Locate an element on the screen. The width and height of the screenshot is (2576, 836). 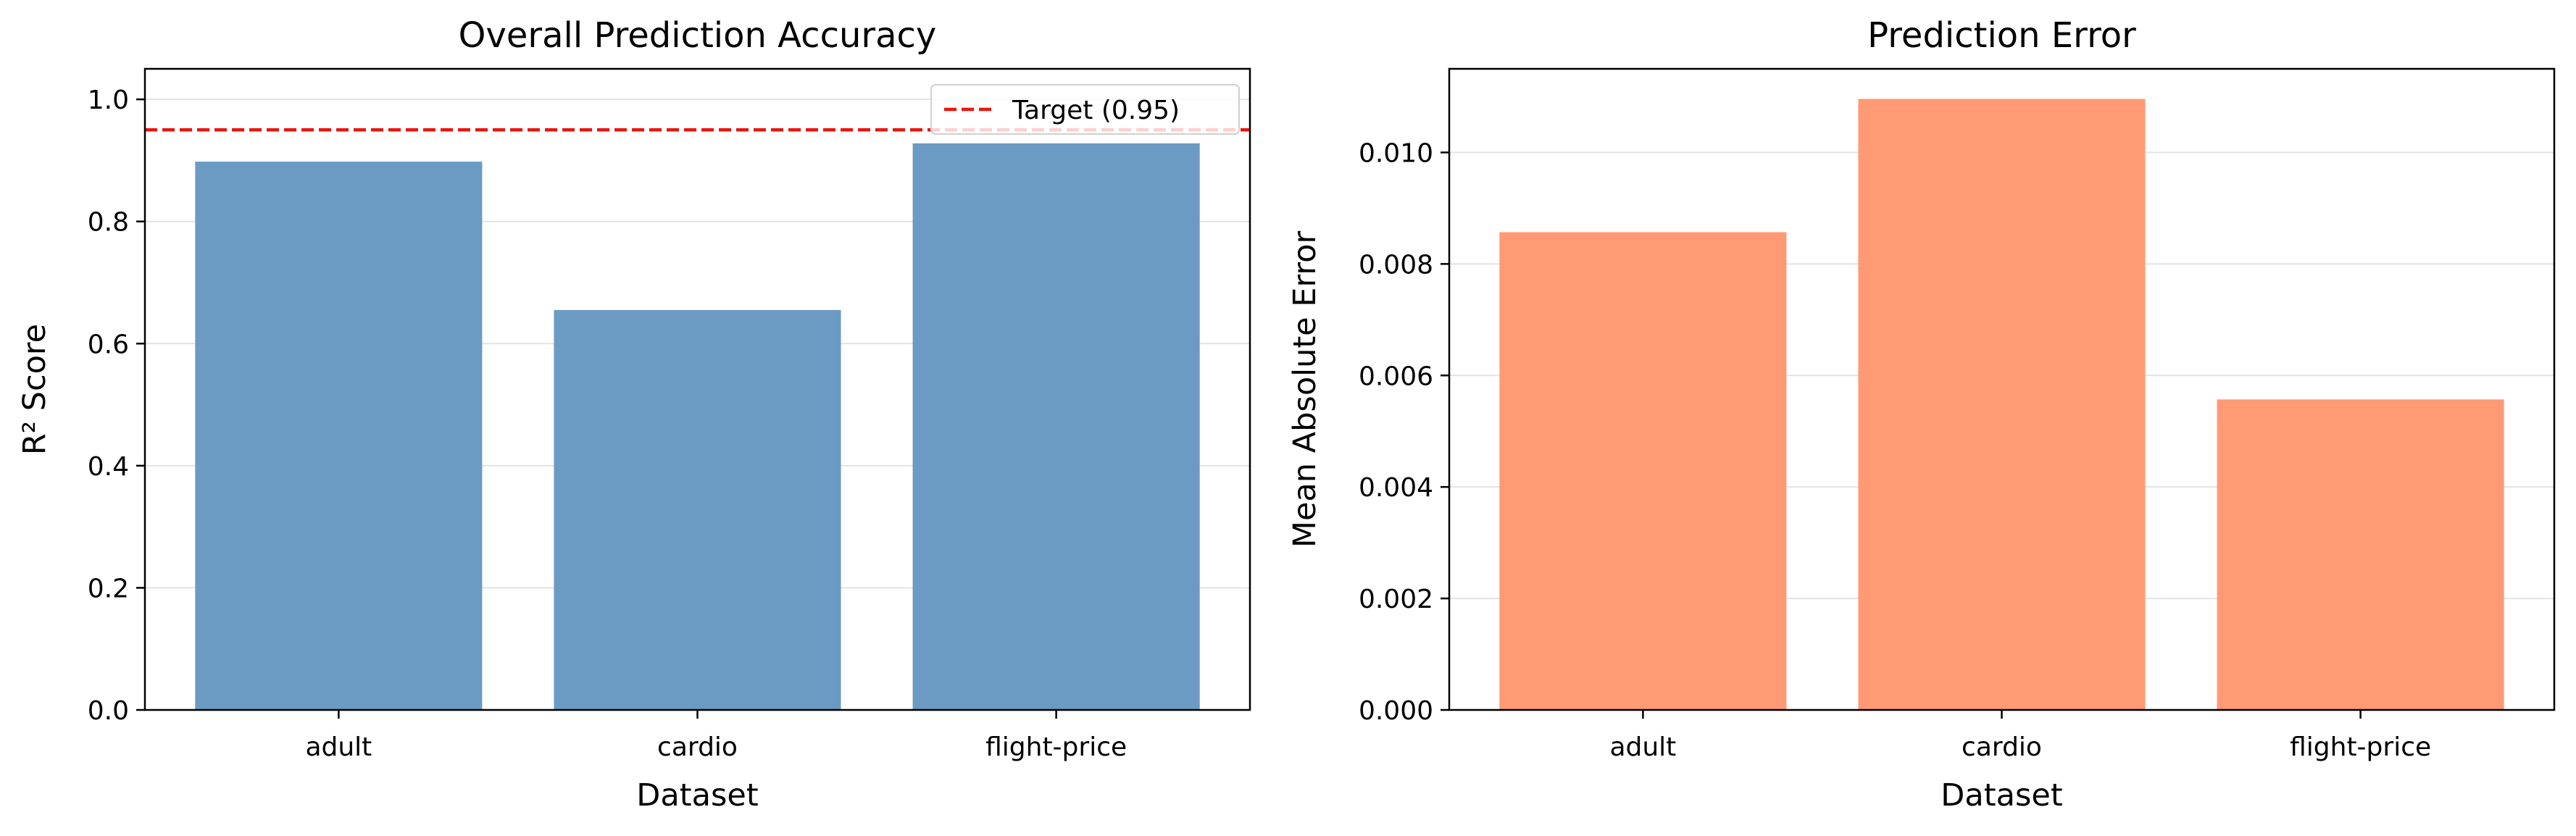
y-tick-label: 0.4 is located at coordinates (108, 467).